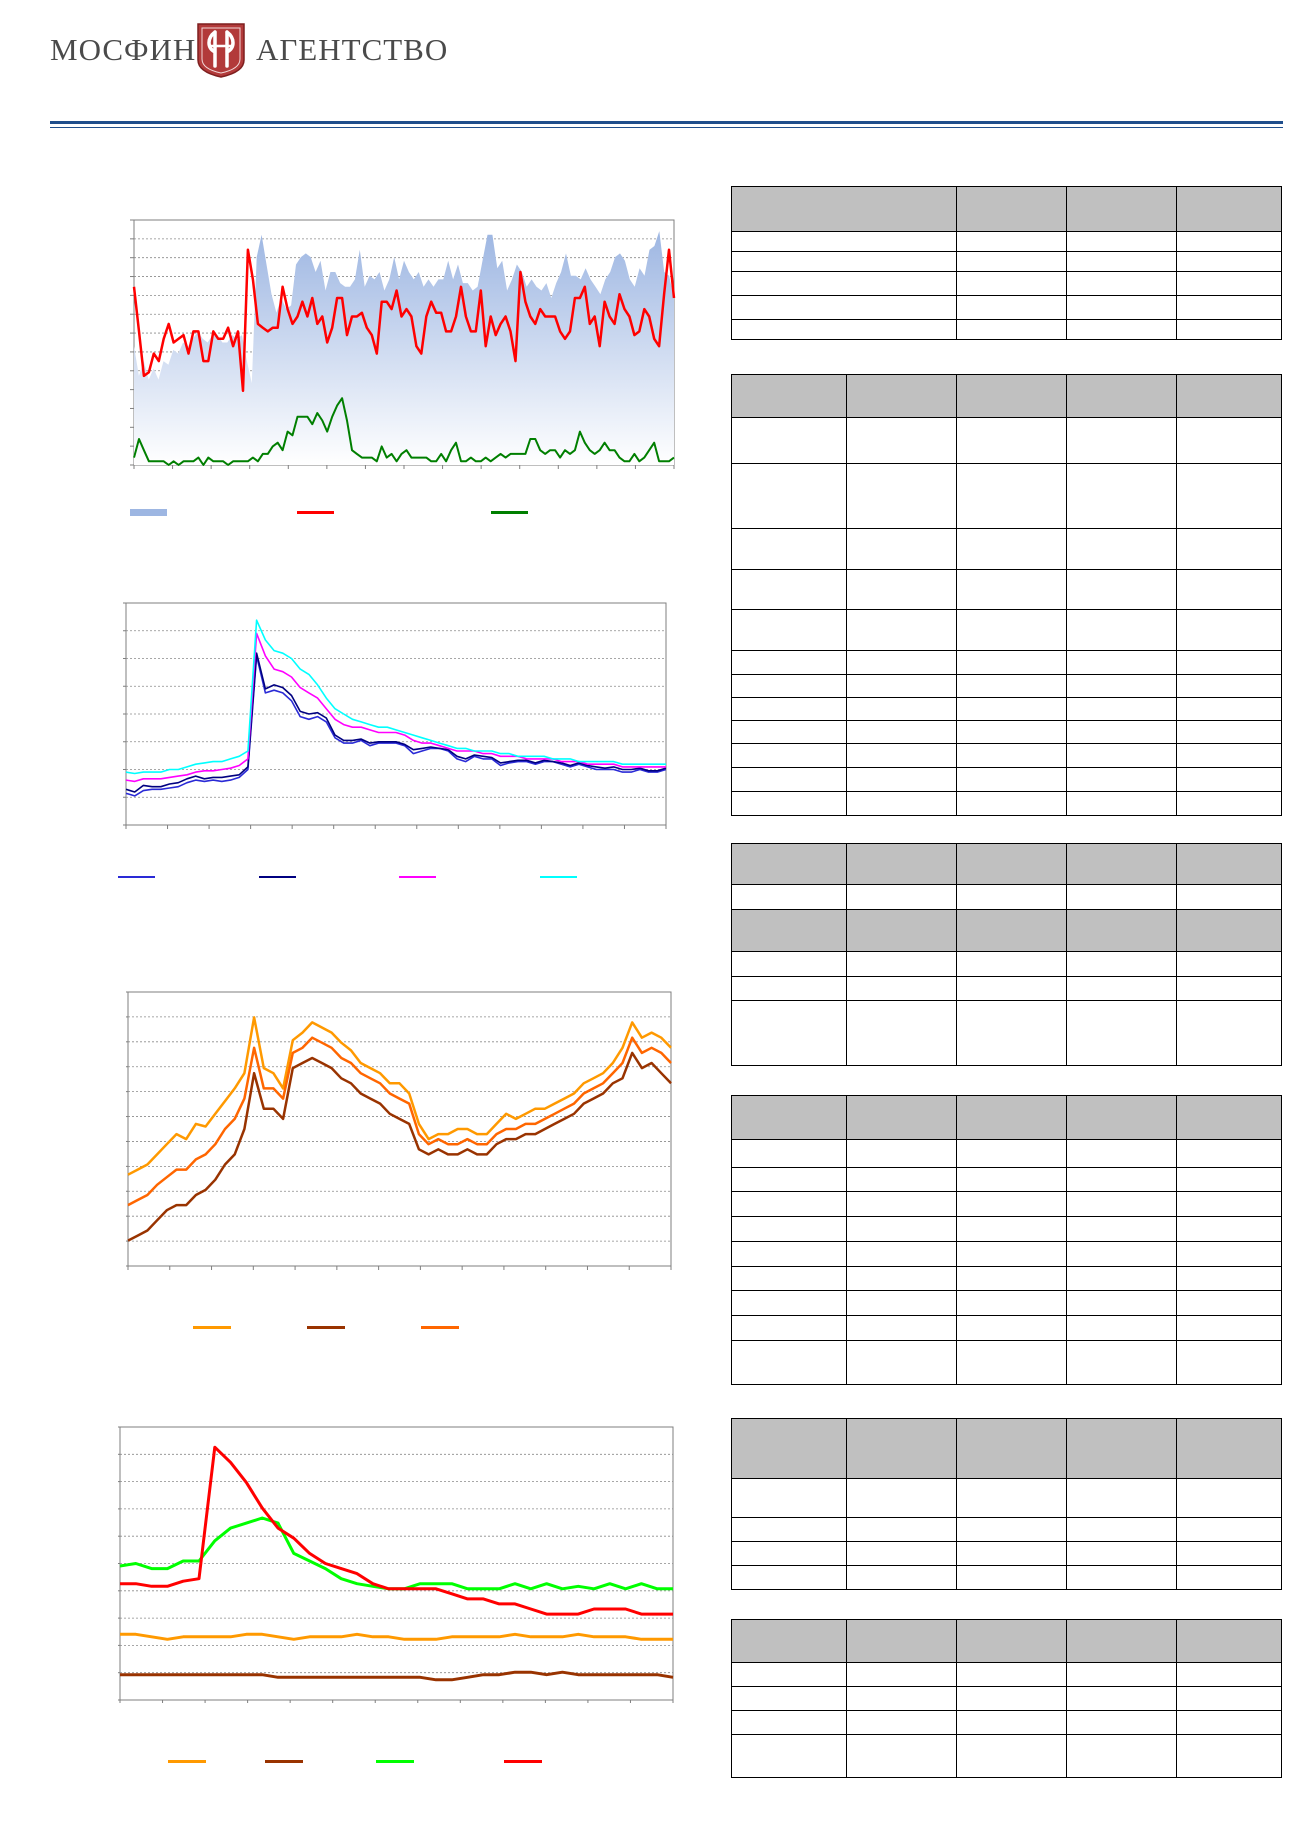 The image size is (1300, 1841). What do you see at coordinates (352, 49) in the screenshot?
I see `logo-text-right: АГЕНТСТВО` at bounding box center [352, 49].